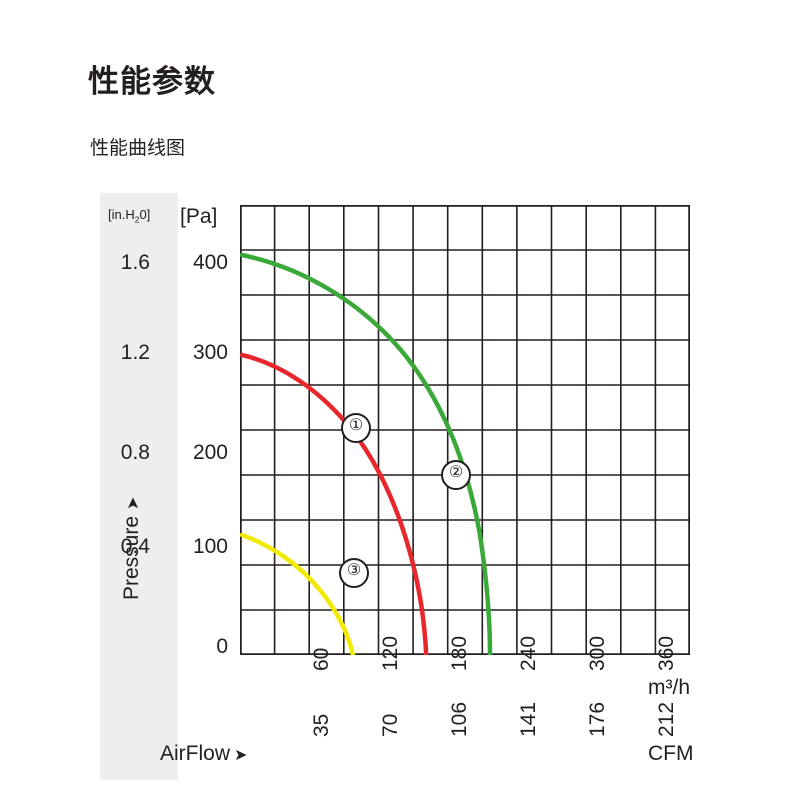 This screenshot has width=800, height=800. I want to click on axis-unit-pascal: [Pa], so click(199, 216).